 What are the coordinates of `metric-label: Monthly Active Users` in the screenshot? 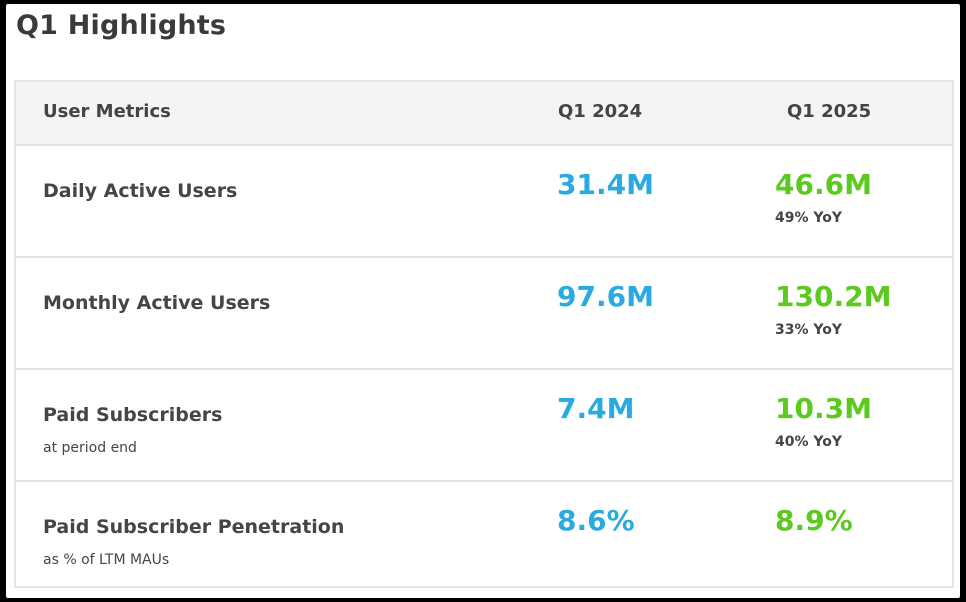 It's located at (157, 303).